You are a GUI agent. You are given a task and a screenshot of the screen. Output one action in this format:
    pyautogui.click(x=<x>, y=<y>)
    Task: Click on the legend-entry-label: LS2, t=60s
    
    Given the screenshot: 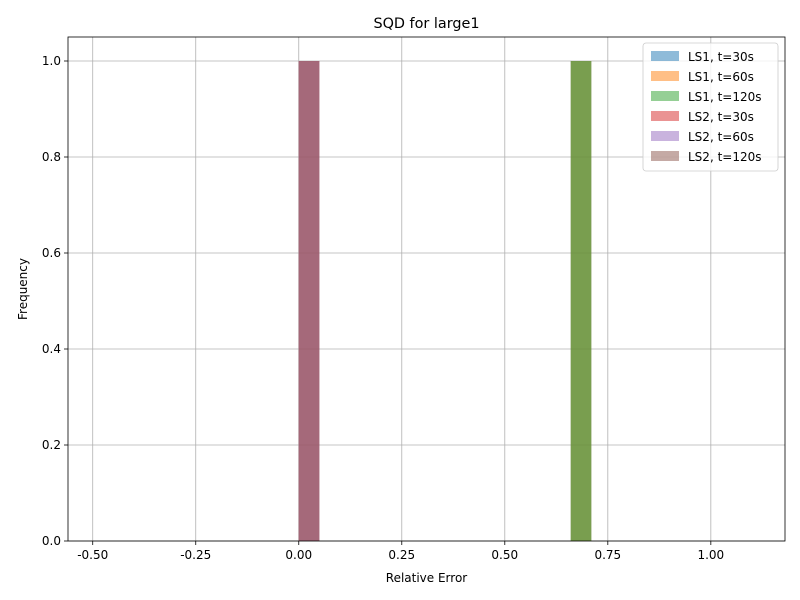 What is the action you would take?
    pyautogui.click(x=721, y=137)
    